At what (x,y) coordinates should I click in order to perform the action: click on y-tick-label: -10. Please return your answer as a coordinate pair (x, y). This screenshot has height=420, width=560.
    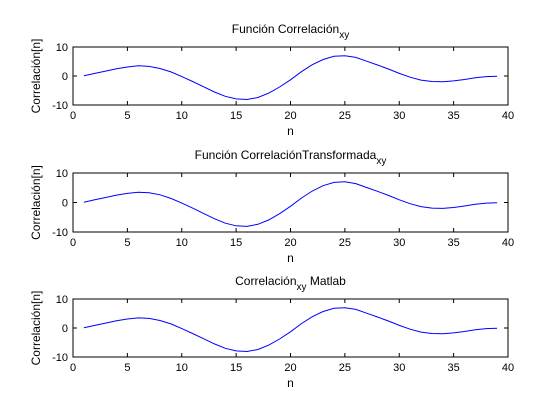
    Looking at the image, I should click on (60, 106).